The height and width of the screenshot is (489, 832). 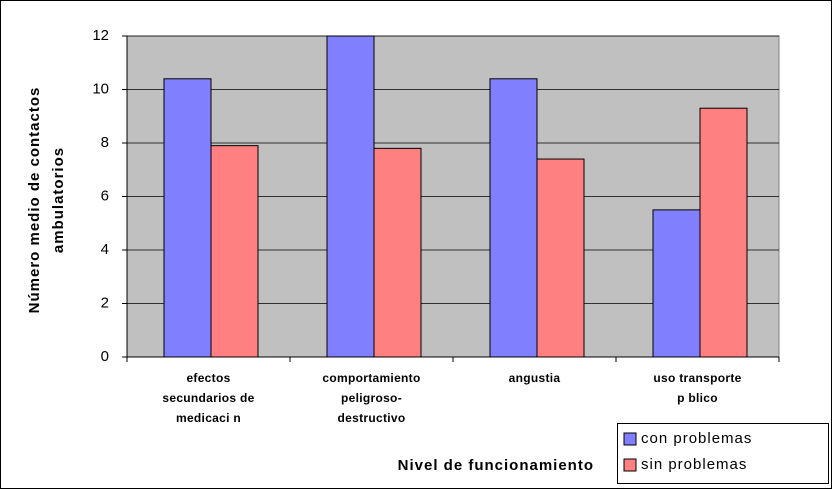 What do you see at coordinates (371, 398) in the screenshot?
I see `x-tick-label: peligroso-` at bounding box center [371, 398].